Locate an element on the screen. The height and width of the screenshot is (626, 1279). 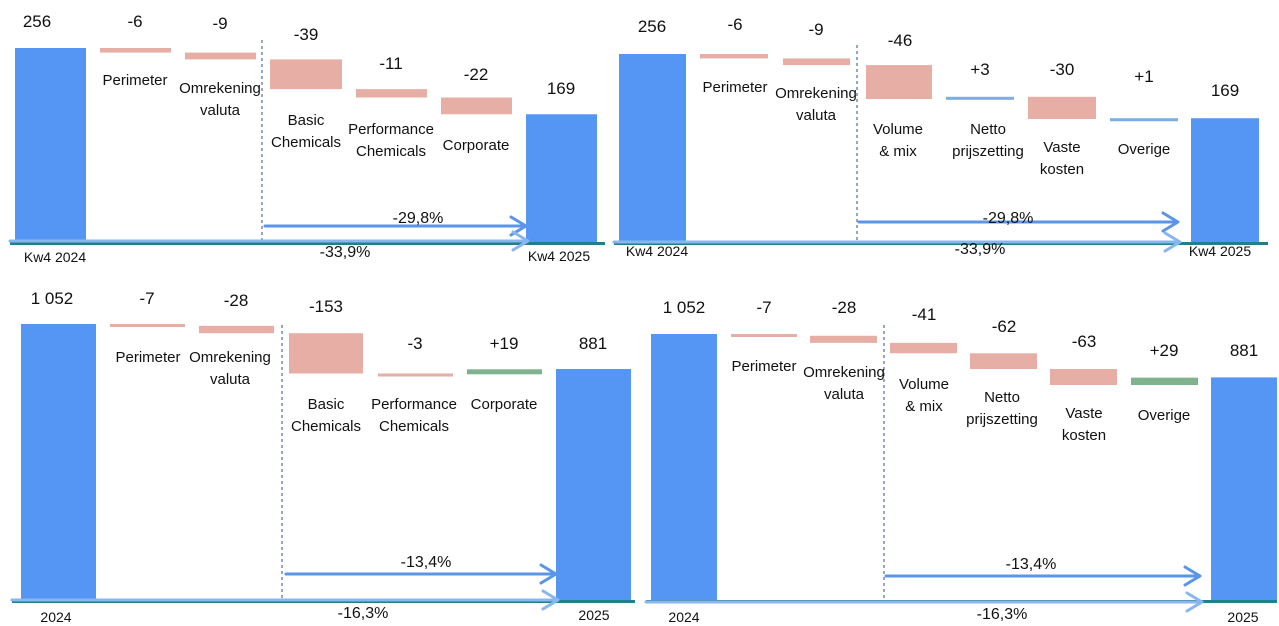
category-label: & mix is located at coordinates (924, 406).